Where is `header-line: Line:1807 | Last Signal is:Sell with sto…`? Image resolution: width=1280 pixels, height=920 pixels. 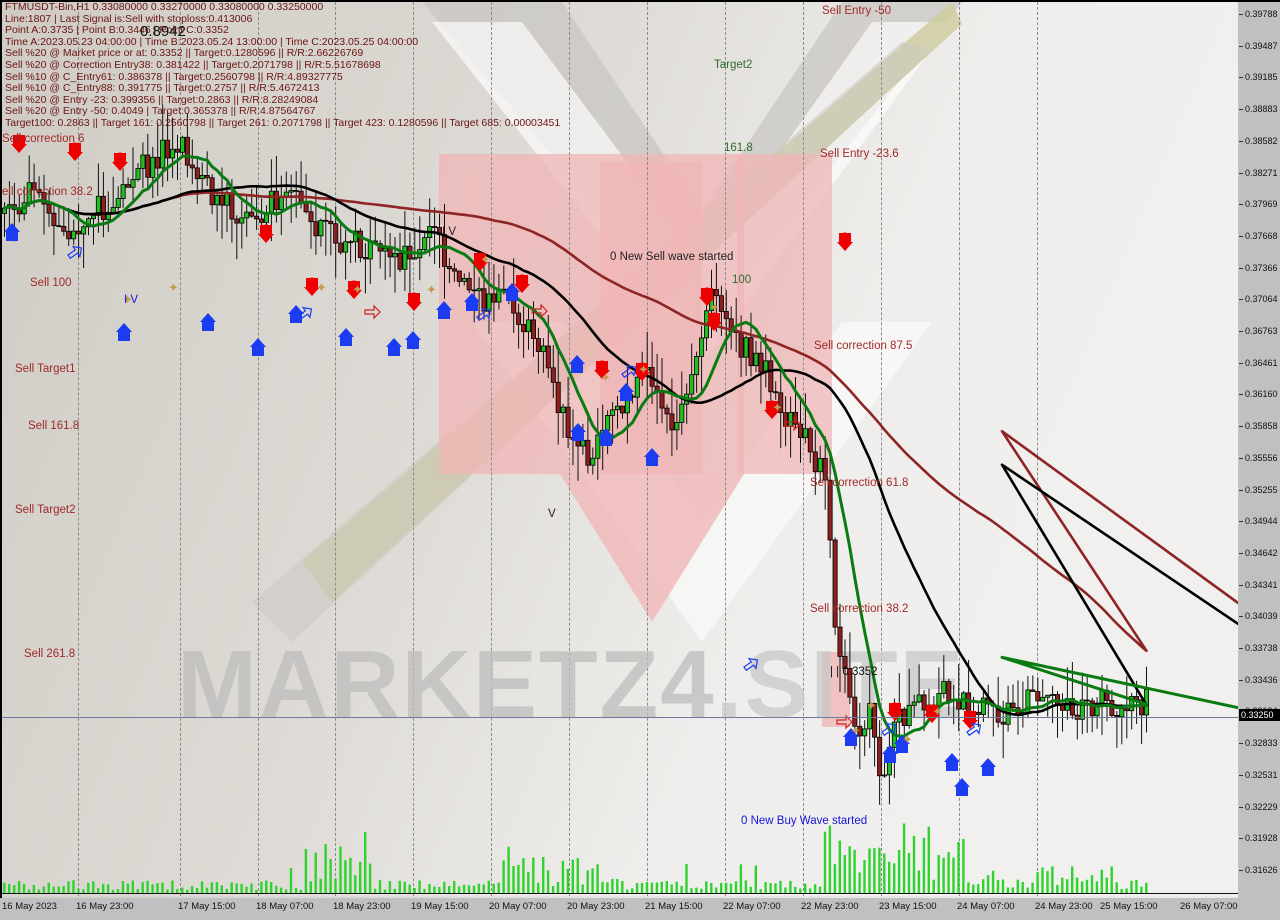 header-line: Line:1807 | Last Signal is:Sell with sto… is located at coordinates (129, 18).